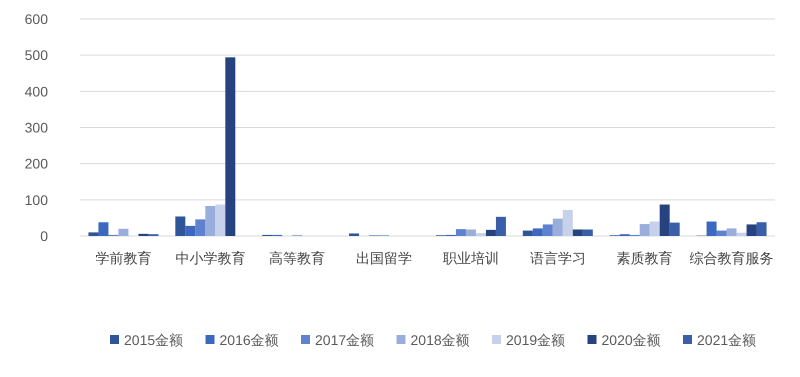 The width and height of the screenshot is (800, 377). I want to click on y-tick-label: 0, so click(44, 236).